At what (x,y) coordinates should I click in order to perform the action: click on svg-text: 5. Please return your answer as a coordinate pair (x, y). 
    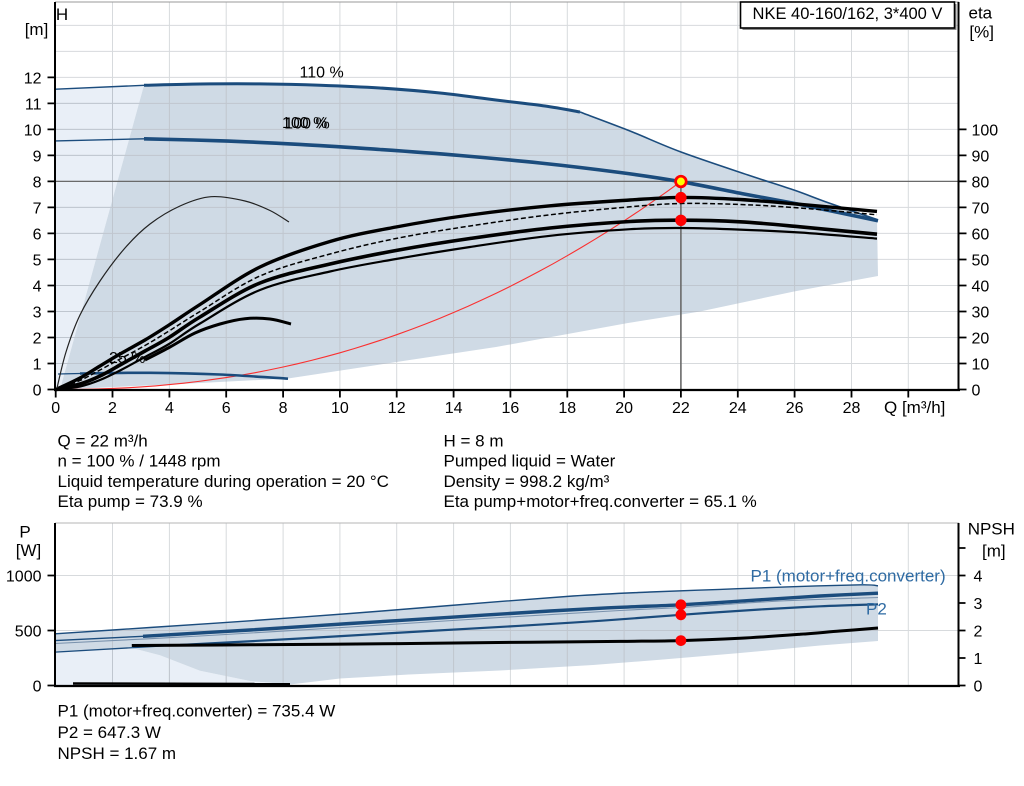
    Looking at the image, I should click on (37, 260).